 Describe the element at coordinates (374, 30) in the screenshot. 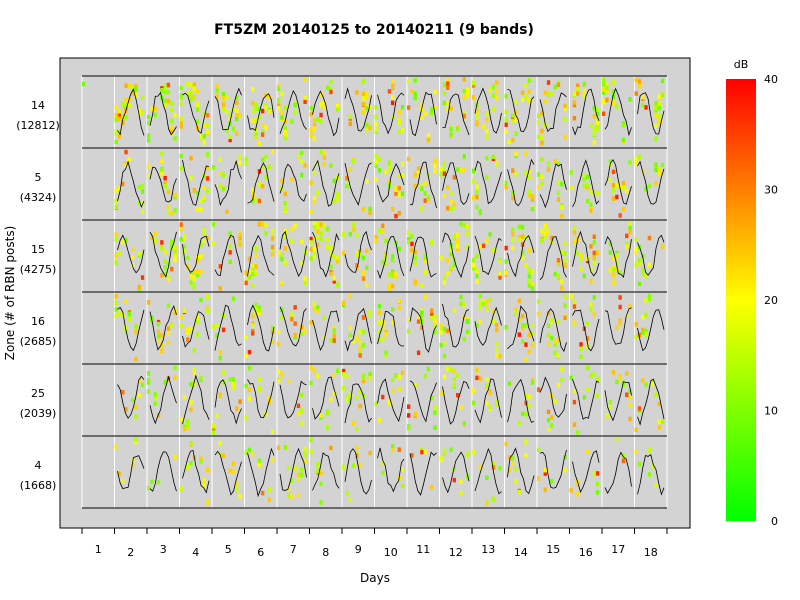

I see `chart-title: FT5ZM 20140125 to 20140211 (9 bands)` at that location.